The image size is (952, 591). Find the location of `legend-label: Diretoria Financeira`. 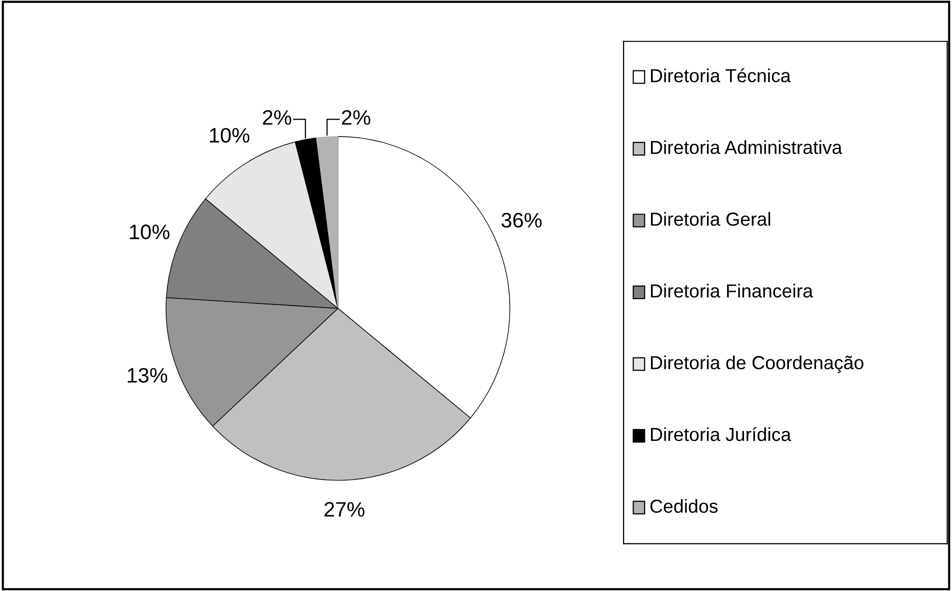

legend-label: Diretoria Financeira is located at coordinates (732, 291).